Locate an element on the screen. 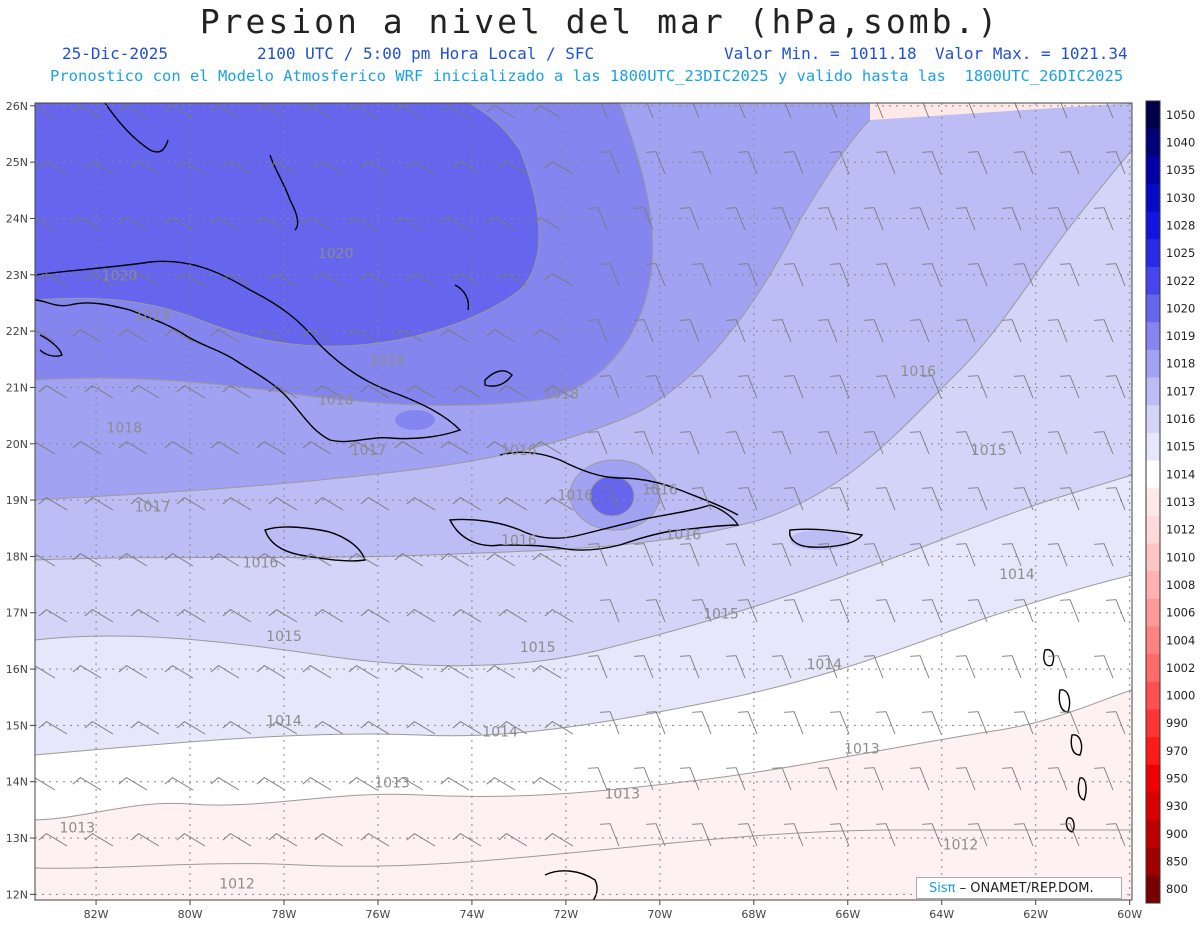  colorbar-label: 1012 is located at coordinates (1180, 530).